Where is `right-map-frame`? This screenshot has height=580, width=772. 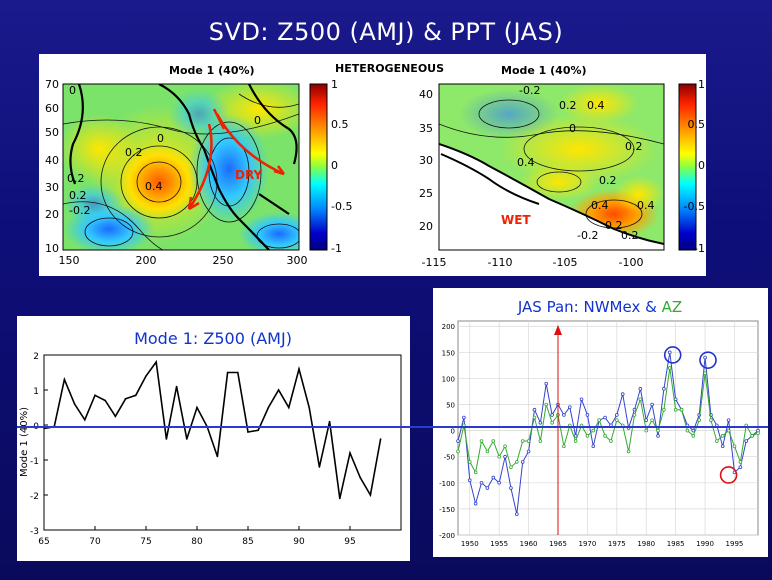 right-map-frame is located at coordinates (551, 167).